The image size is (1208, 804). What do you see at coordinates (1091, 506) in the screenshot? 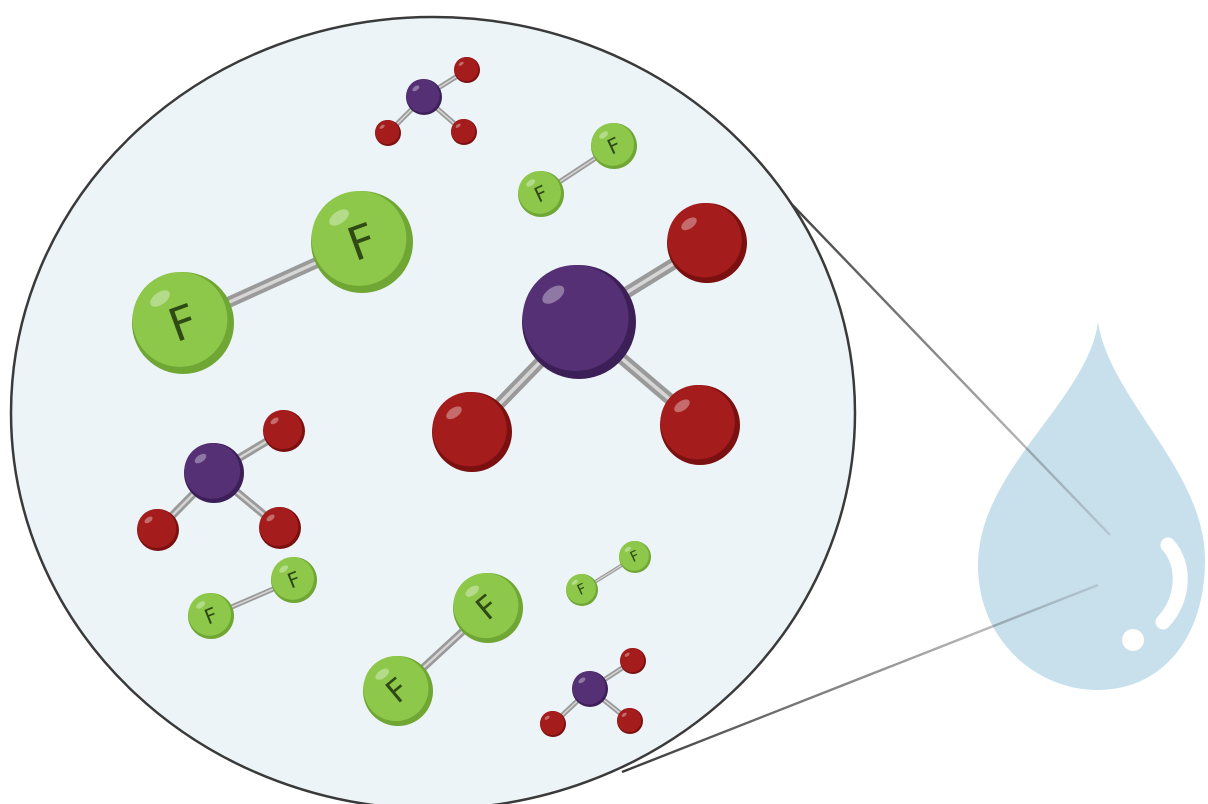
I see `water-droplet-icon` at bounding box center [1091, 506].